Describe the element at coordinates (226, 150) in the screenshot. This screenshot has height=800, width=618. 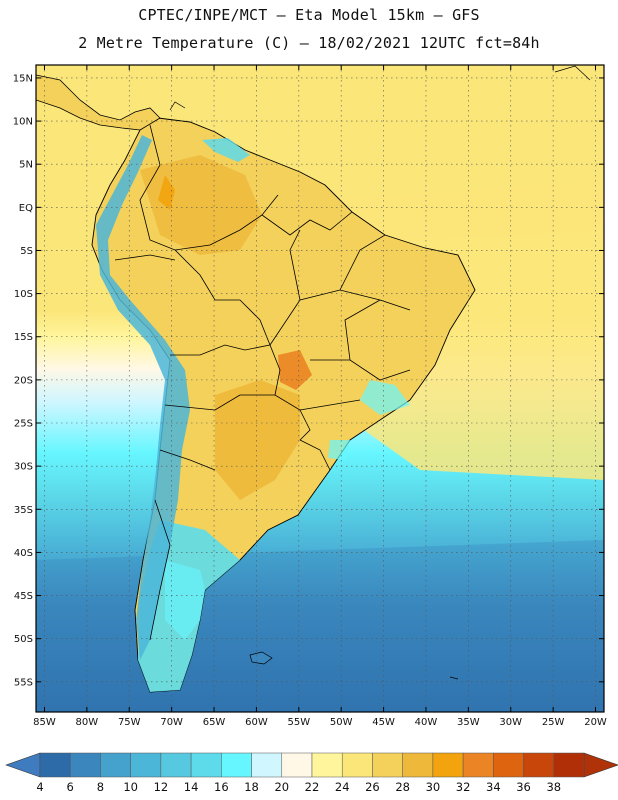
I see `venezuela-highlands-cool` at that location.